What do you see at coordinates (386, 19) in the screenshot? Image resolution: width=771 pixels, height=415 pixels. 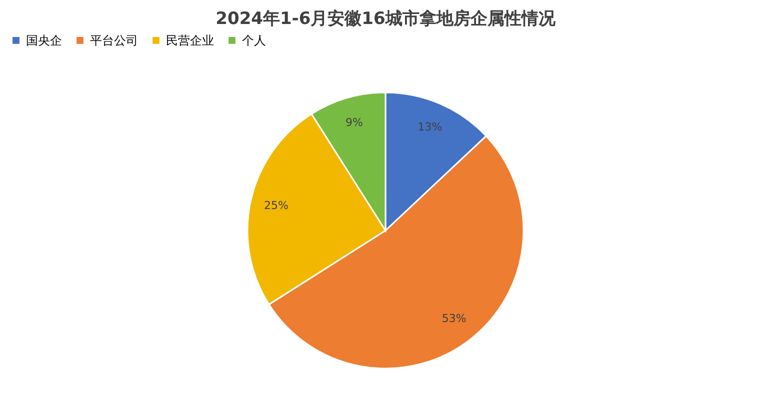 I see `chart-title: 2024年1-6月安徽16城市拿地房企属性情况` at bounding box center [386, 19].